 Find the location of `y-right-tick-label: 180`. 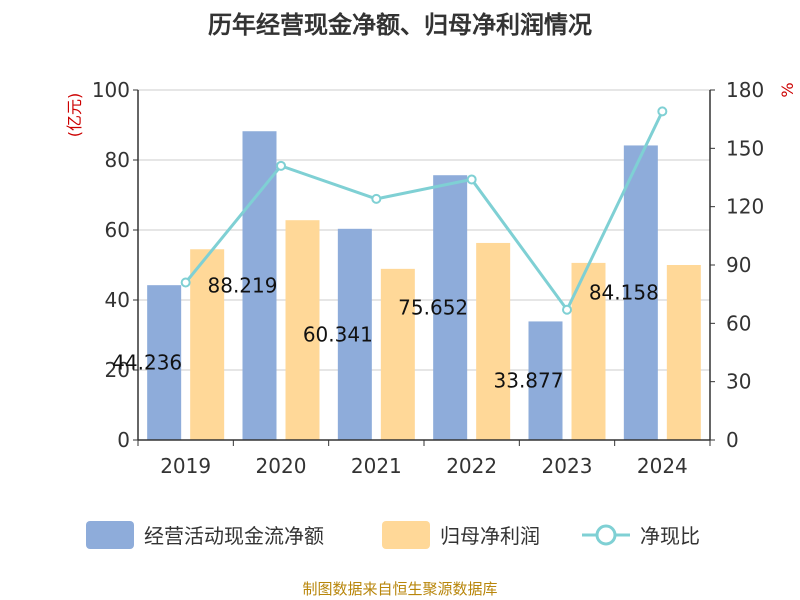

y-right-tick-label: 180 is located at coordinates (745, 90).